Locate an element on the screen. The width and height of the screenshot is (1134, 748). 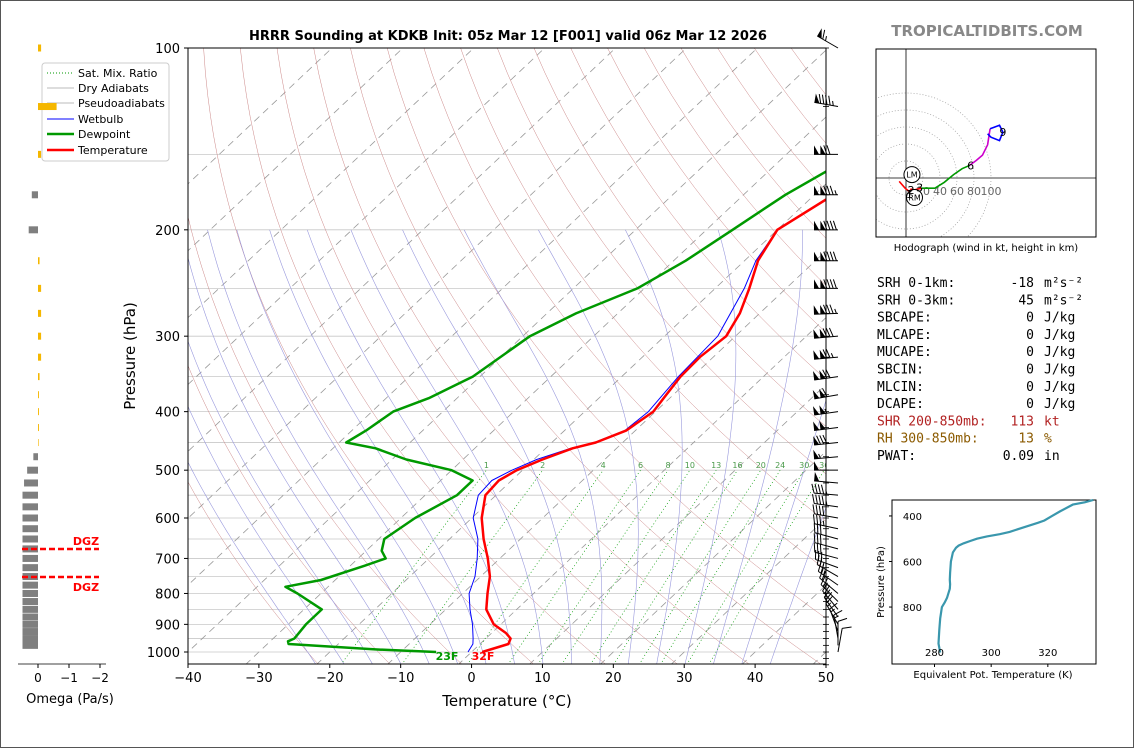
x-tick-label: −40 is located at coordinates (187, 678).